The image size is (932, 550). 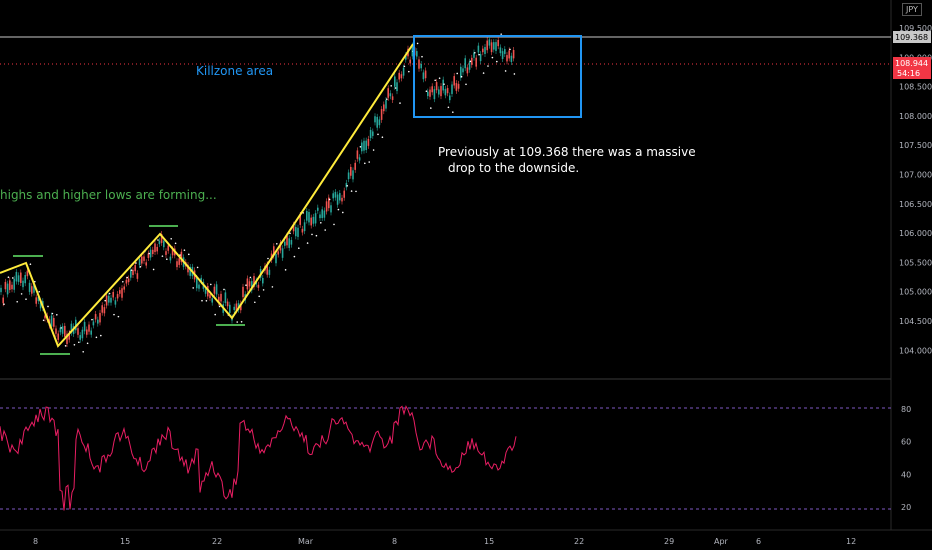 What do you see at coordinates (915, 204) in the screenshot?
I see `price-tick: 106.500` at bounding box center [915, 204].